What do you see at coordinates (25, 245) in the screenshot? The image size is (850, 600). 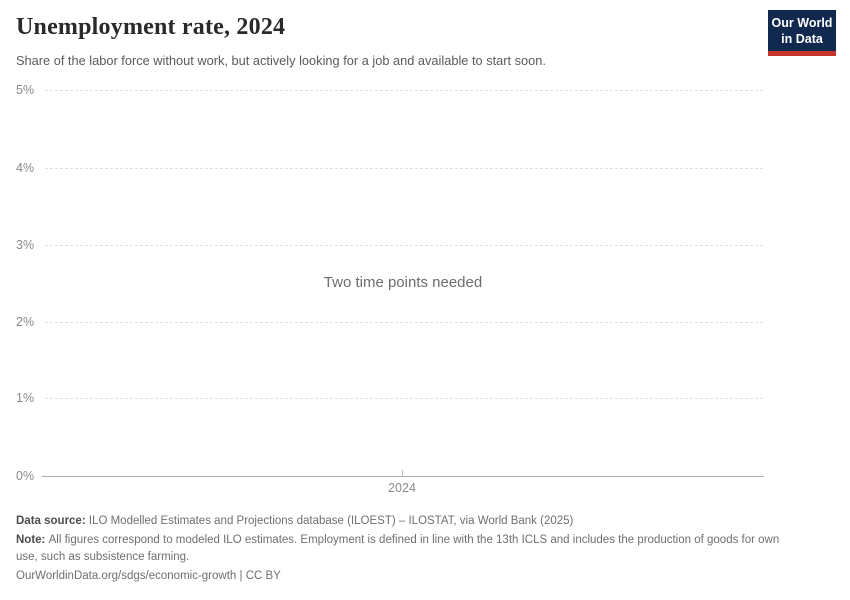 I see `y-tick-label-3: 3%` at bounding box center [25, 245].